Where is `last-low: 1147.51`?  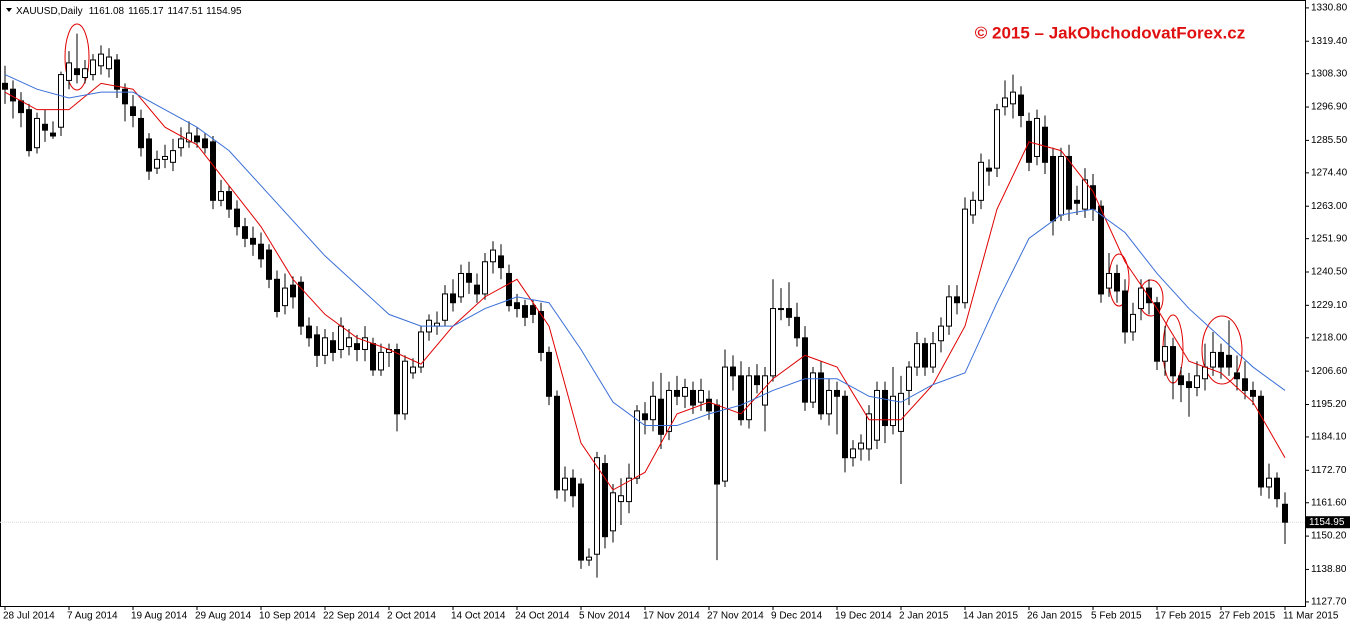 last-low: 1147.51 is located at coordinates (186, 11).